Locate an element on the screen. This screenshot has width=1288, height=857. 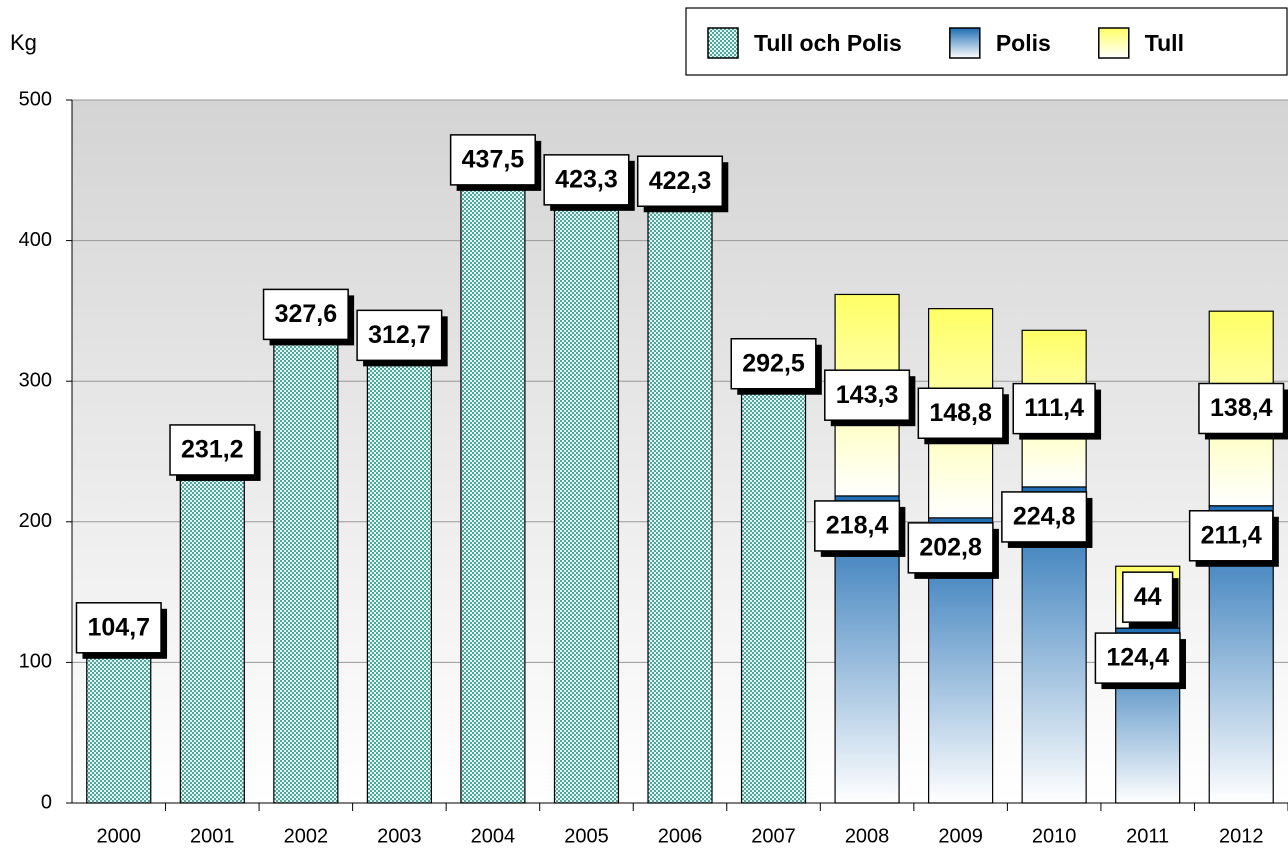
data-label: 437,5 is located at coordinates (495, 162).